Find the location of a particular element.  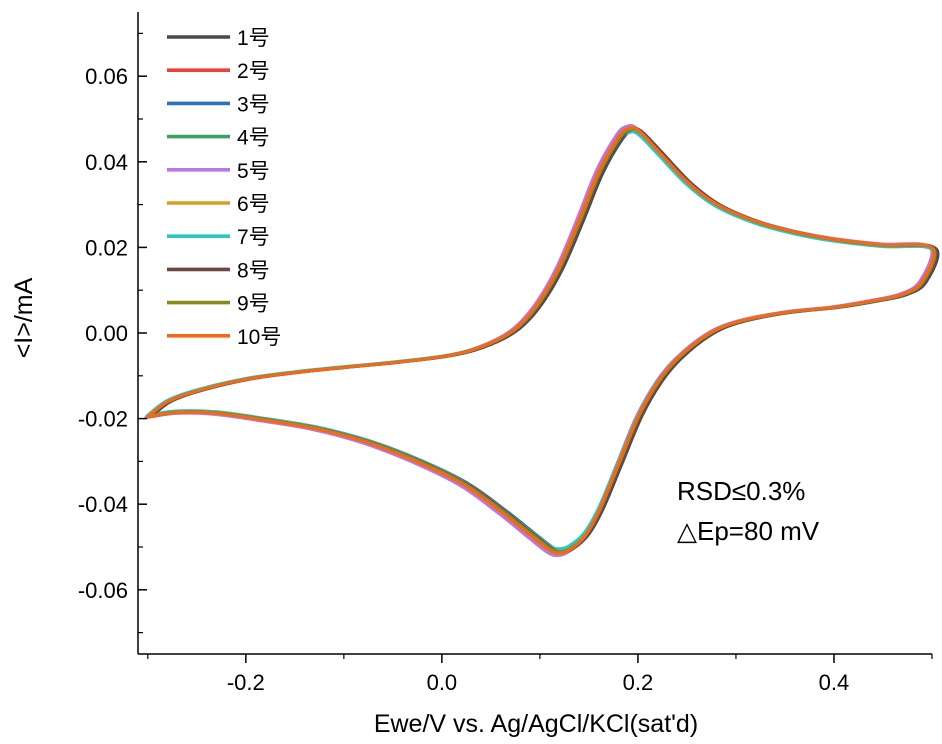

legend-label: 3号 is located at coordinates (253, 104).